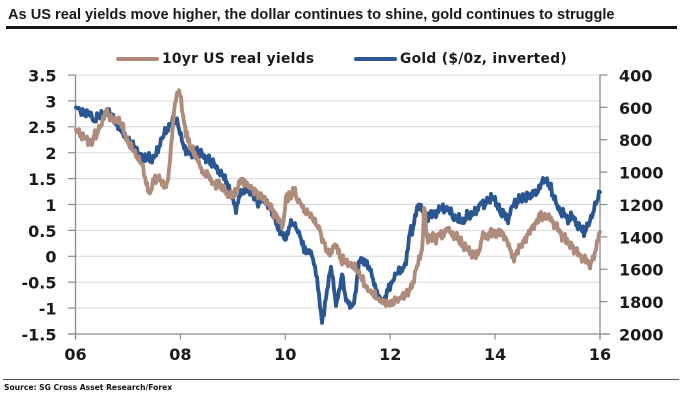  Describe the element at coordinates (48, 309) in the screenshot. I see `y-left-tick-label: -1` at that location.